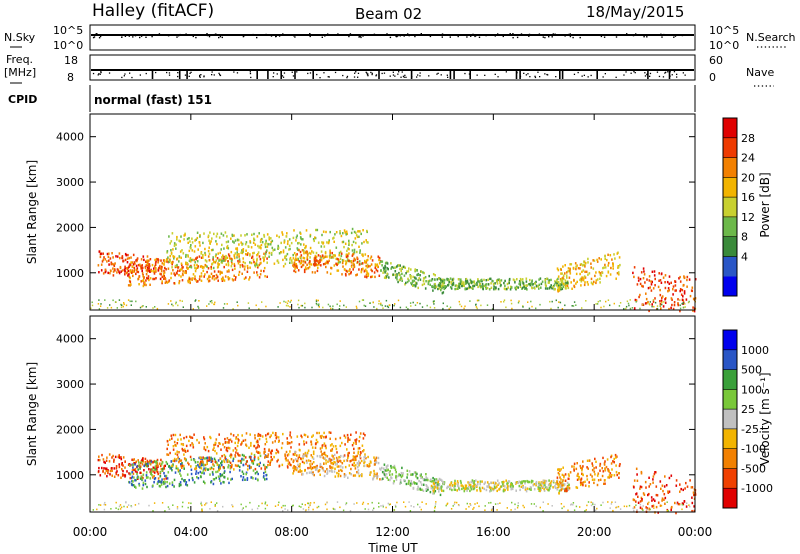  What do you see at coordinates (716, 60) in the screenshot?
I see `nave-tick-top: 60` at bounding box center [716, 60].